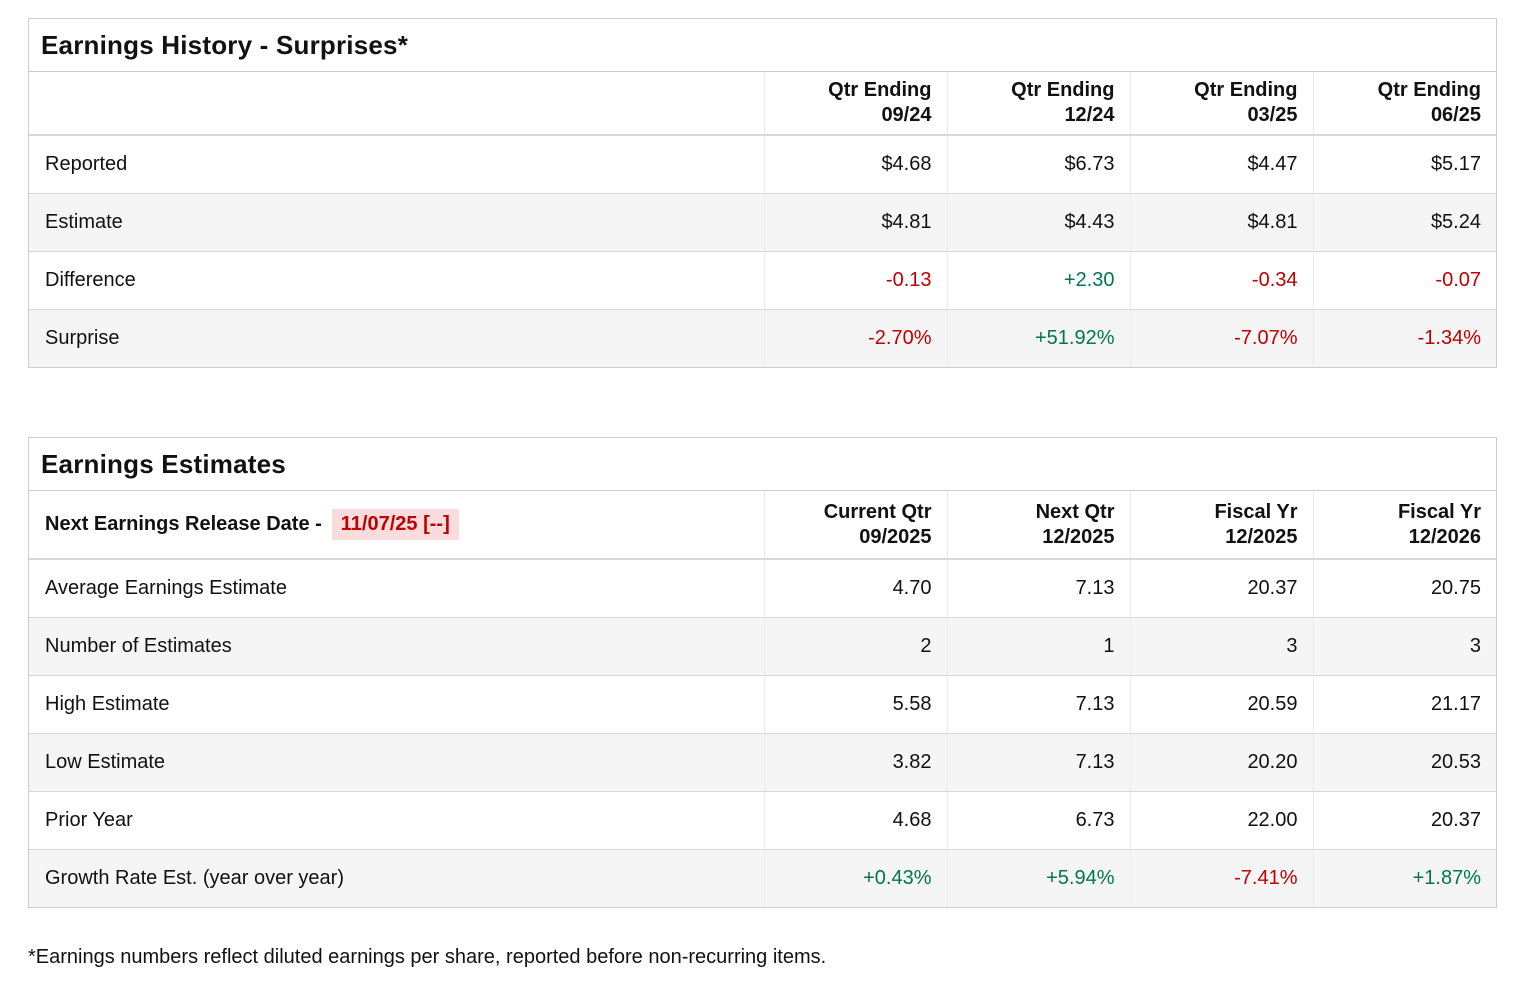  Describe the element at coordinates (855, 588) in the screenshot. I see `cell-value: 4.70` at that location.